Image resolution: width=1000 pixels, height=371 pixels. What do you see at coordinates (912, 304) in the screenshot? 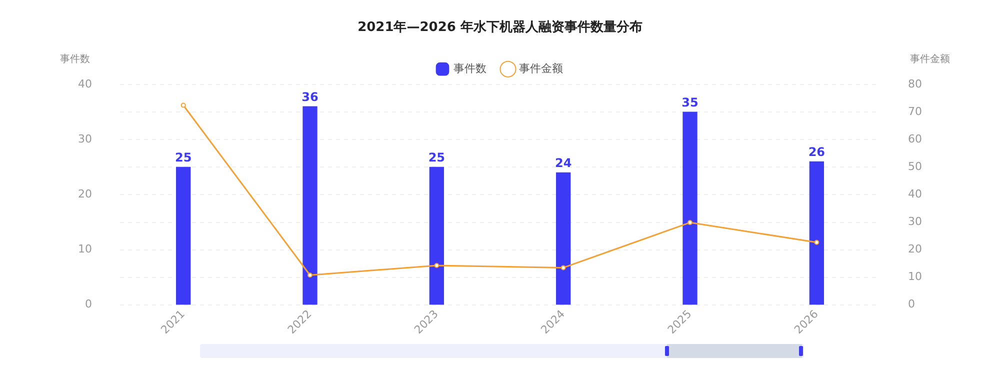
I see `y2-tick-label: 0` at bounding box center [912, 304].